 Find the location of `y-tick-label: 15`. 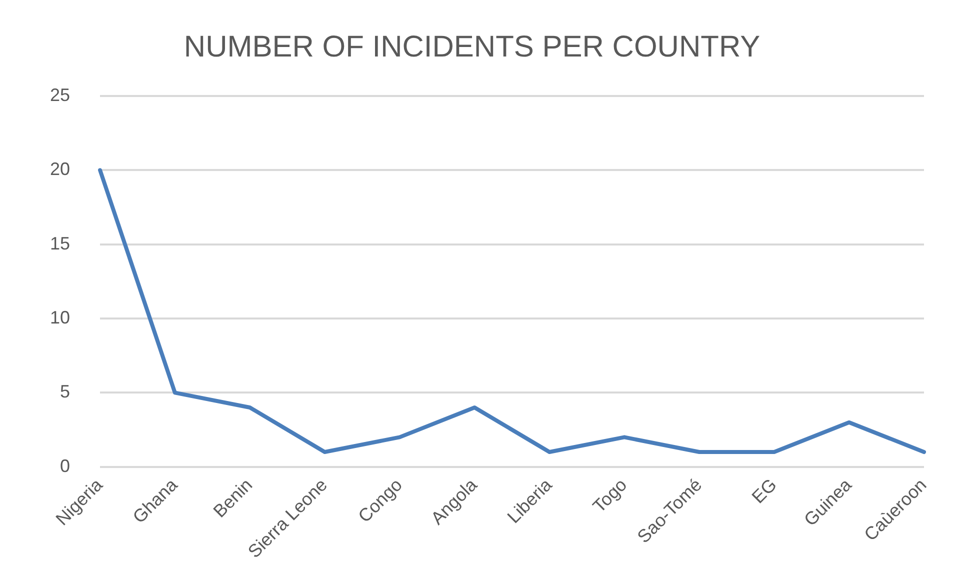

y-tick-label: 15 is located at coordinates (60, 243).